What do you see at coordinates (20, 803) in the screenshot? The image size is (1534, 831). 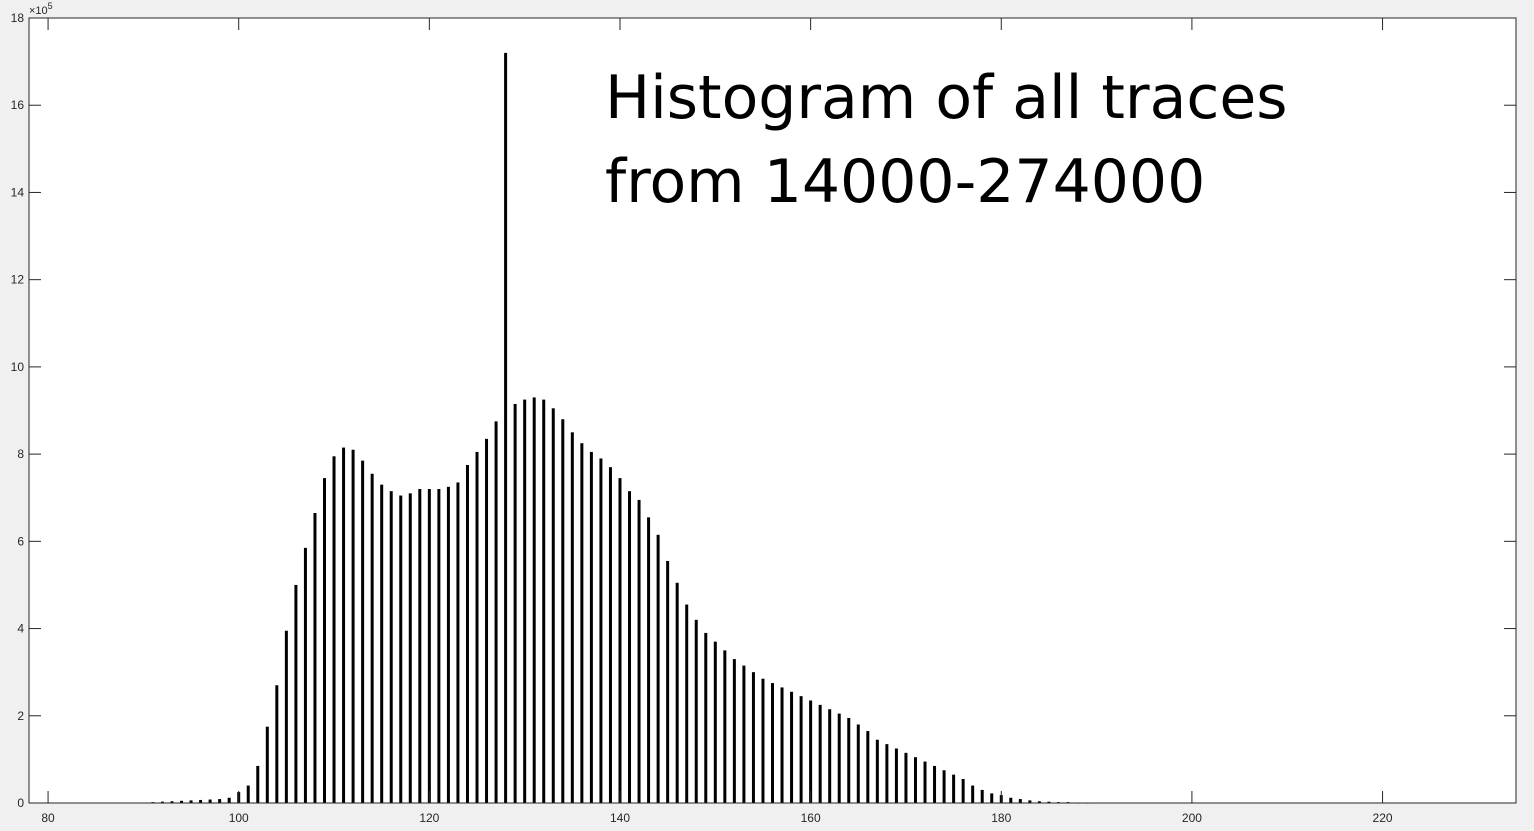 I see `y-tick-label: 0` at bounding box center [20, 803].